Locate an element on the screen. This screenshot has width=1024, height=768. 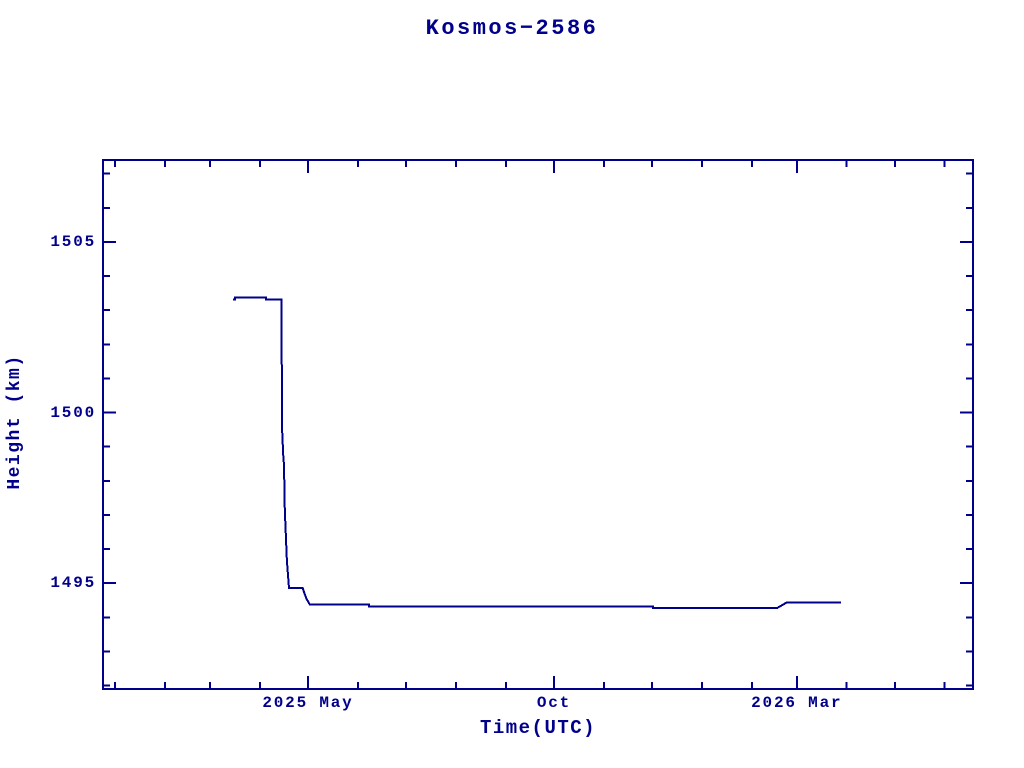
x-tick-label: 2026 Mar is located at coordinates (797, 703).